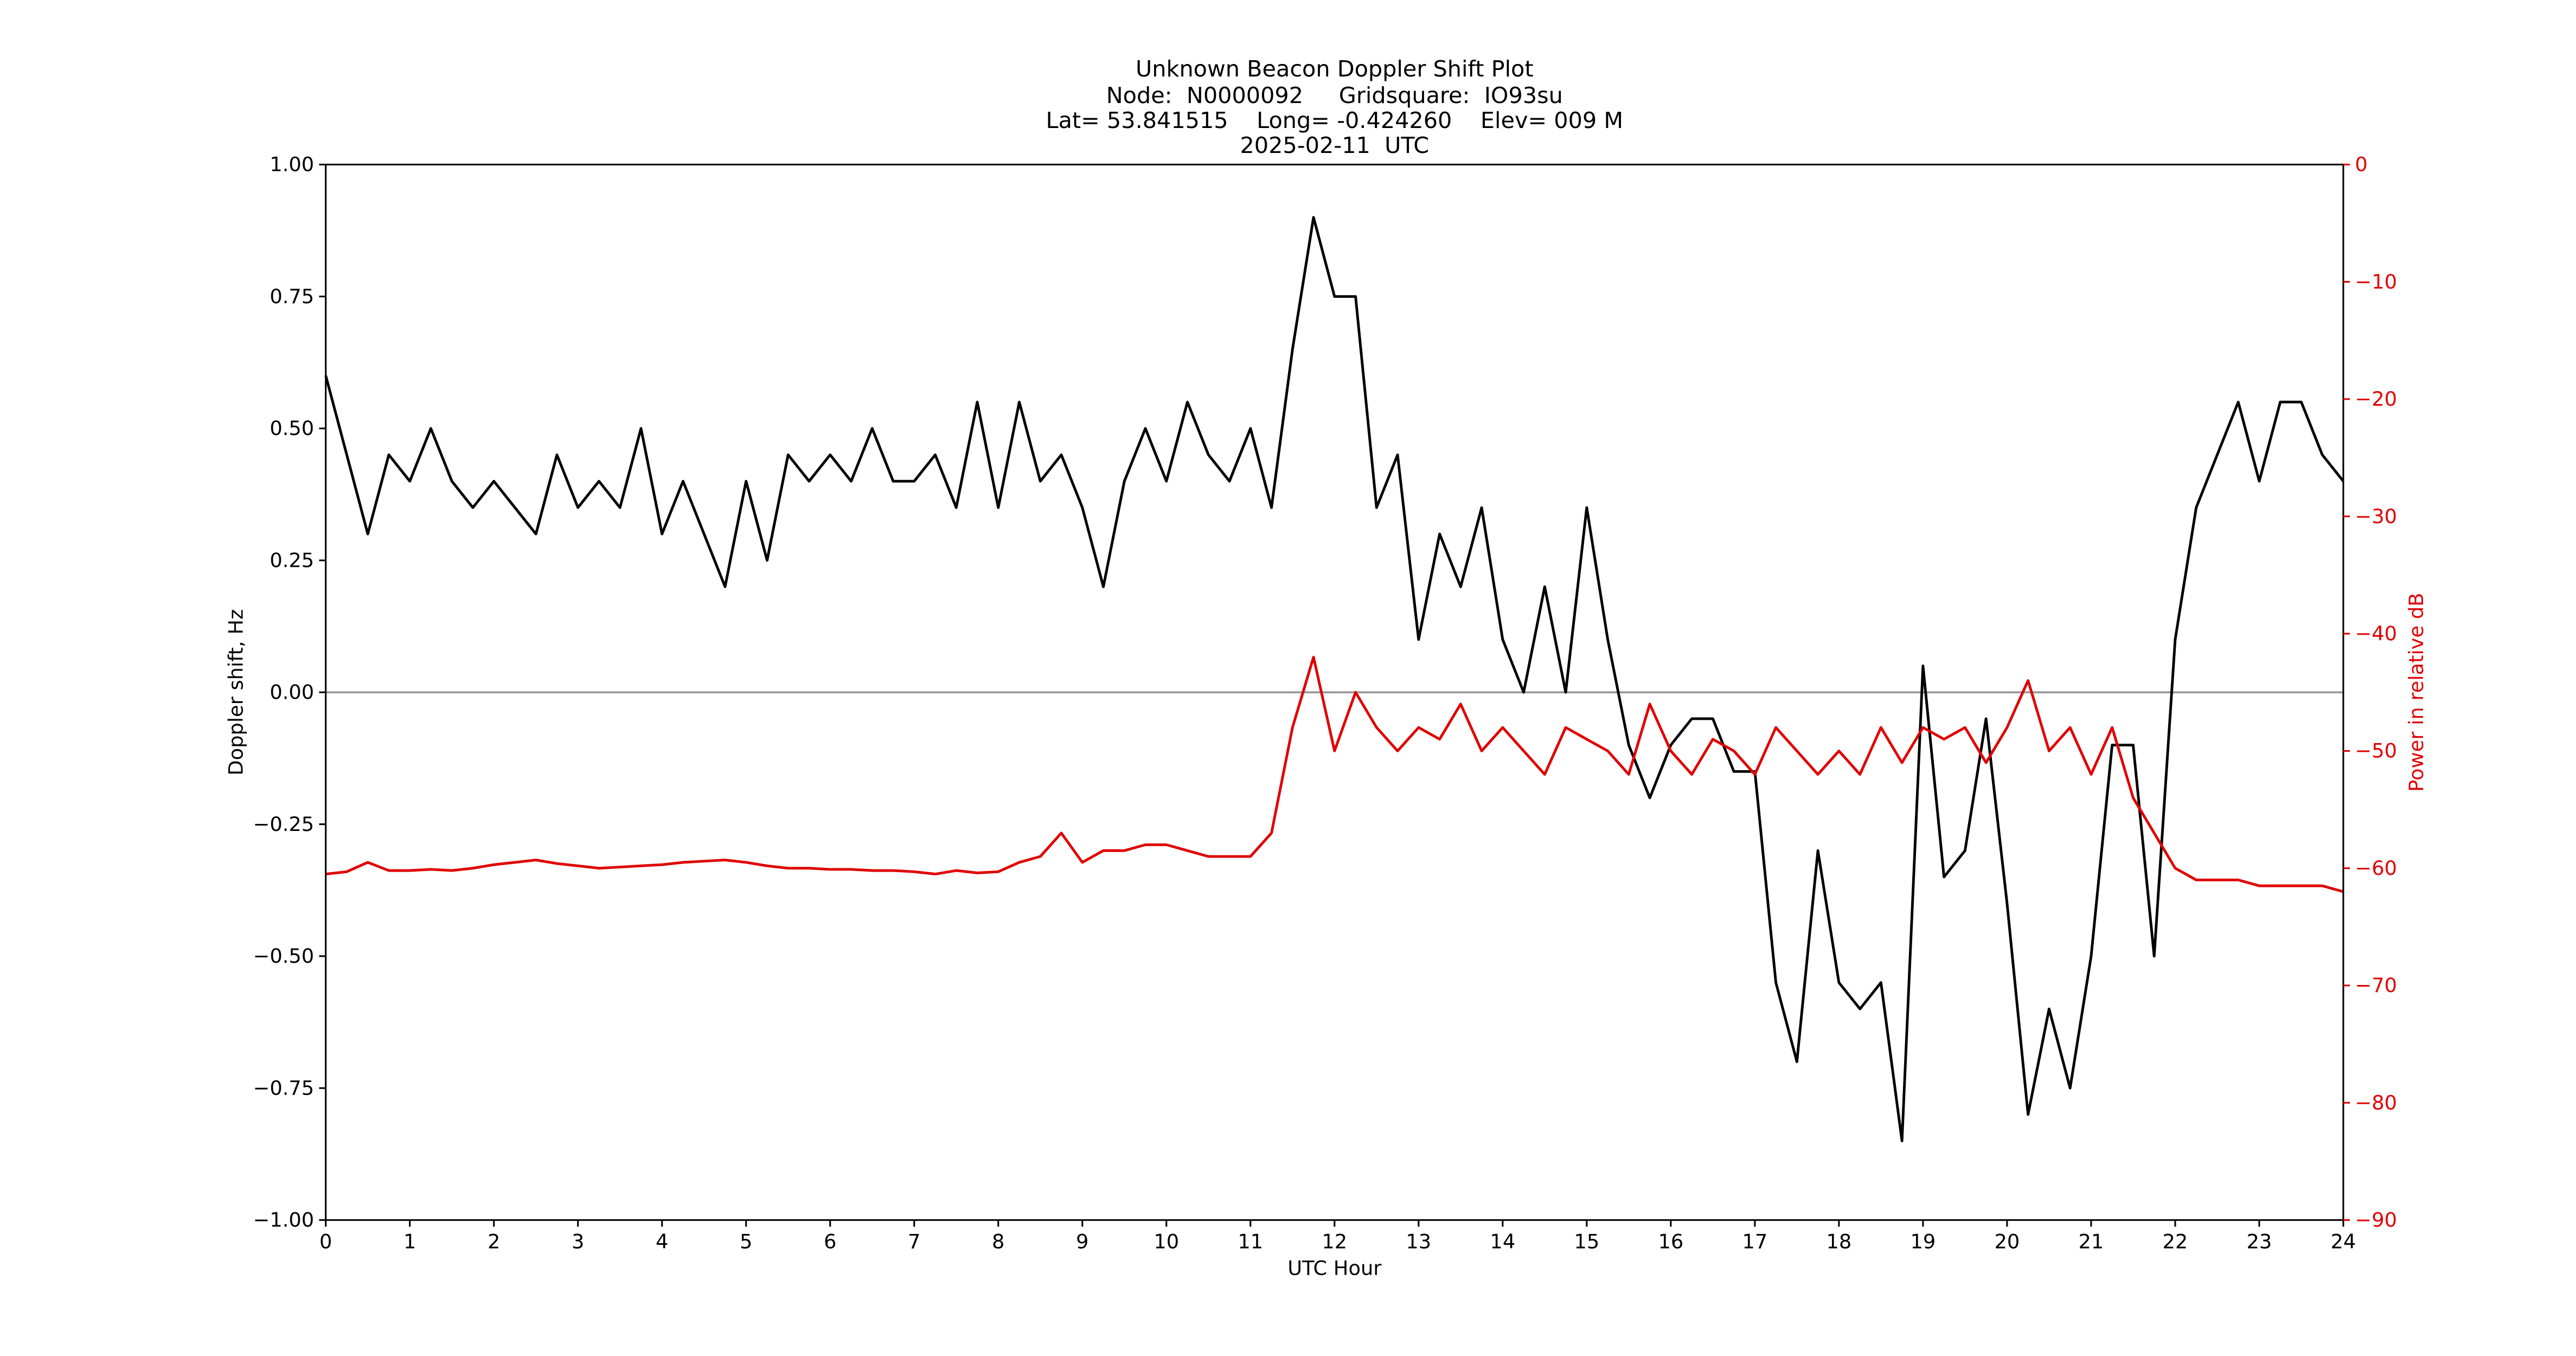 This screenshot has height=1356, width=2576. I want to click on x-tick-label: 11, so click(1250, 1241).